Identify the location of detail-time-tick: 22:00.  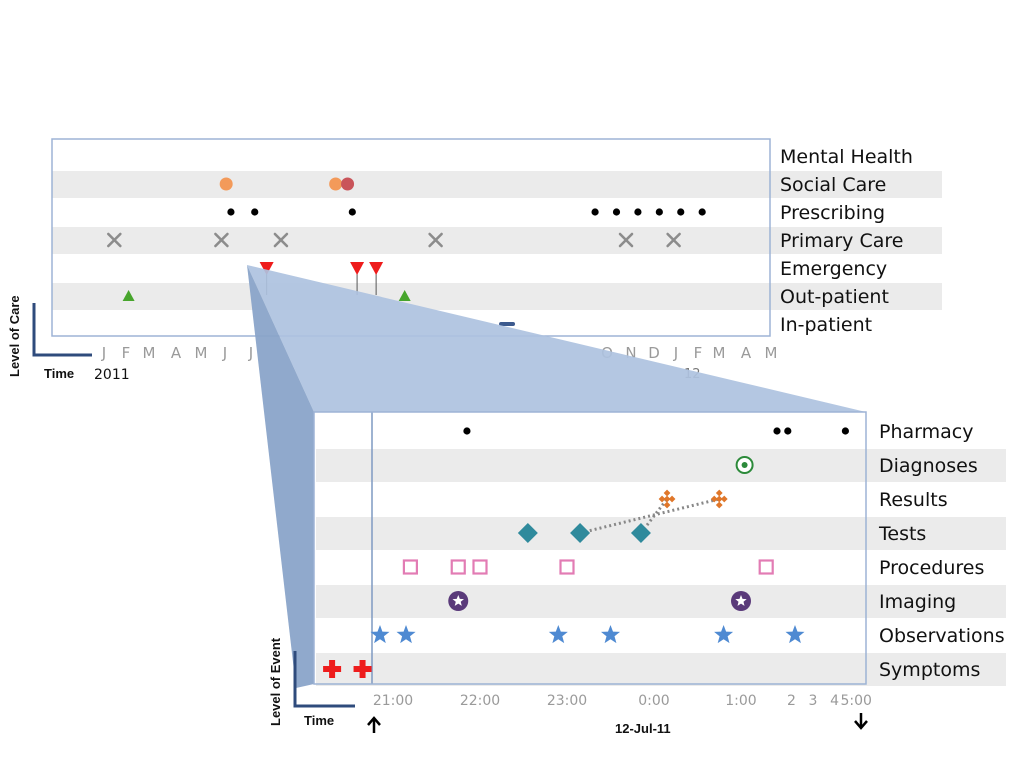
(480, 701).